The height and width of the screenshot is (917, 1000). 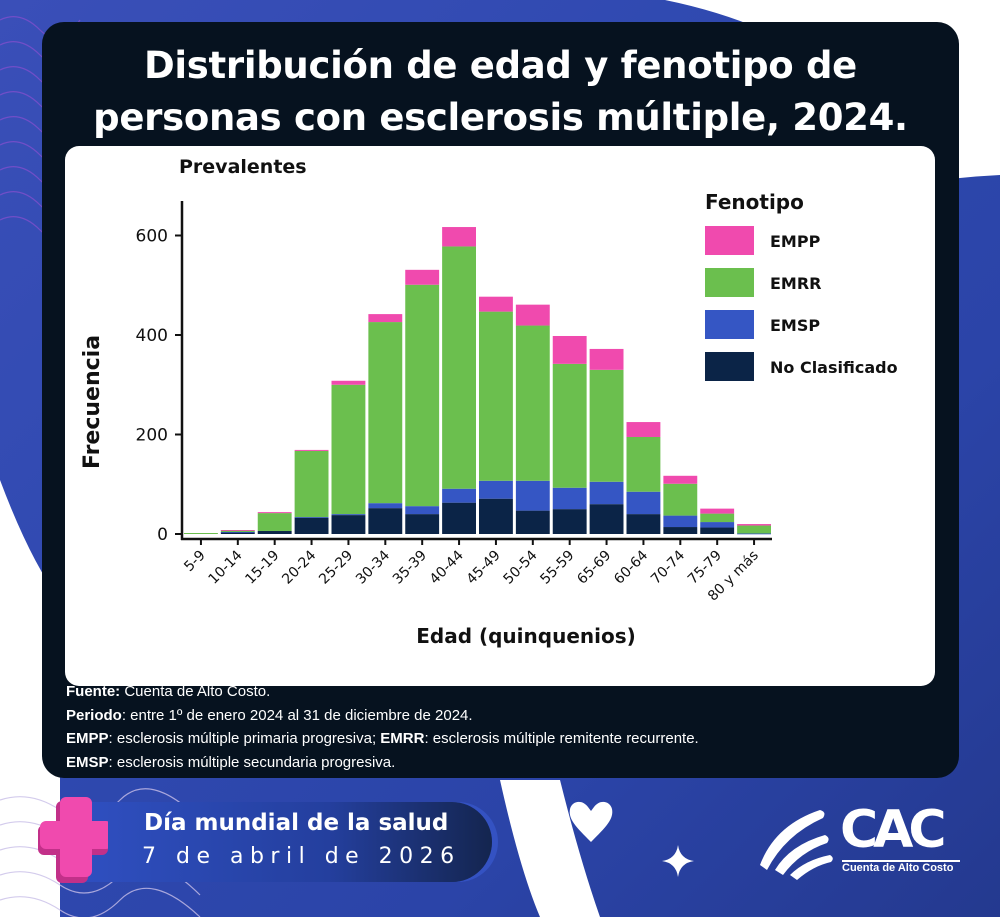 I want to click on plus-cross-icon, so click(x=73, y=840).